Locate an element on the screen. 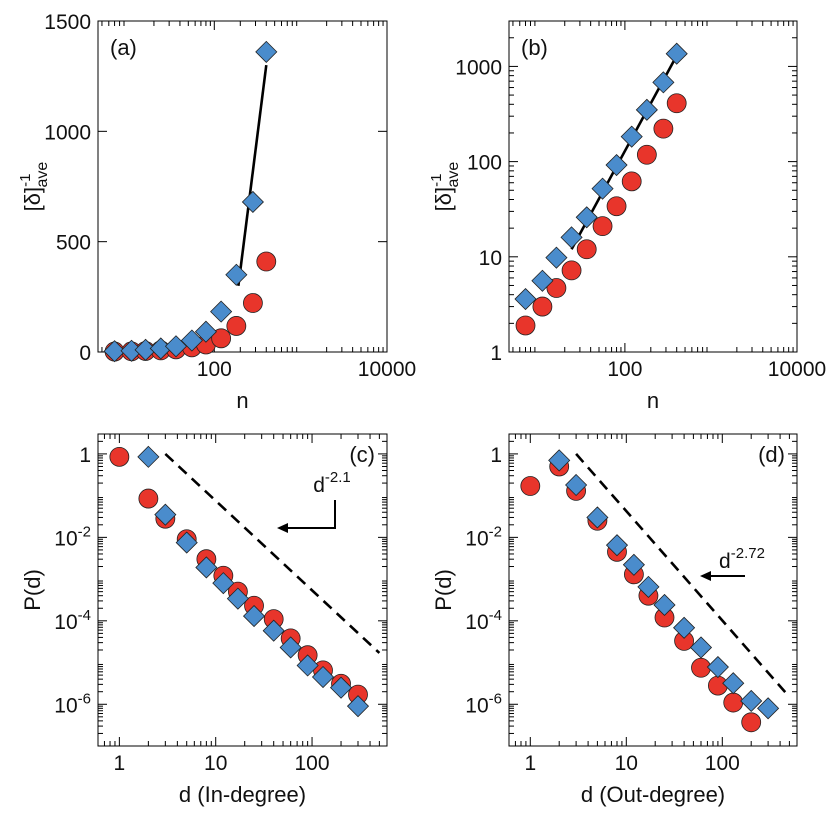 Image resolution: width=830 pixels, height=826 pixels. y-tick-label: 0 is located at coordinates (85, 353).